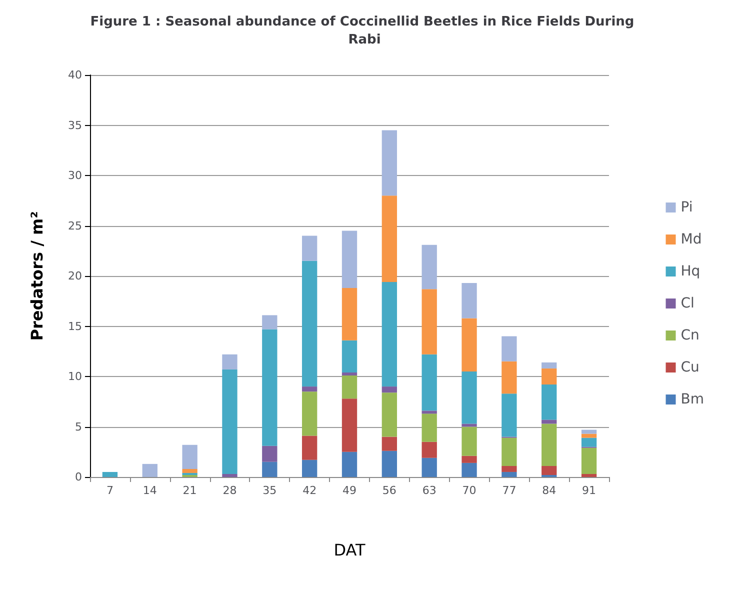  What do you see at coordinates (389, 490) in the screenshot?
I see `x-tick-label: 56` at bounding box center [389, 490].